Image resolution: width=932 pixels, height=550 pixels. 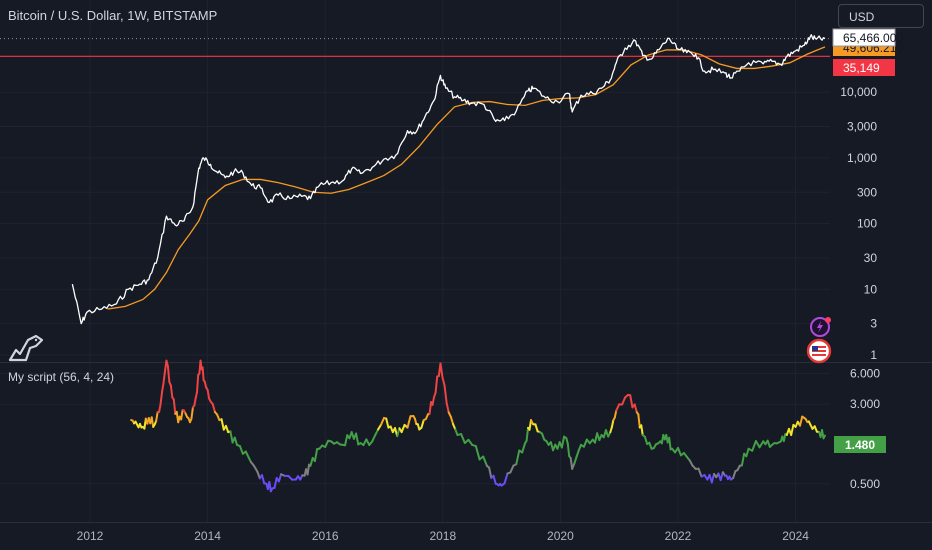 What do you see at coordinates (873, 355) in the screenshot?
I see `y-tick-label: 1` at bounding box center [873, 355].